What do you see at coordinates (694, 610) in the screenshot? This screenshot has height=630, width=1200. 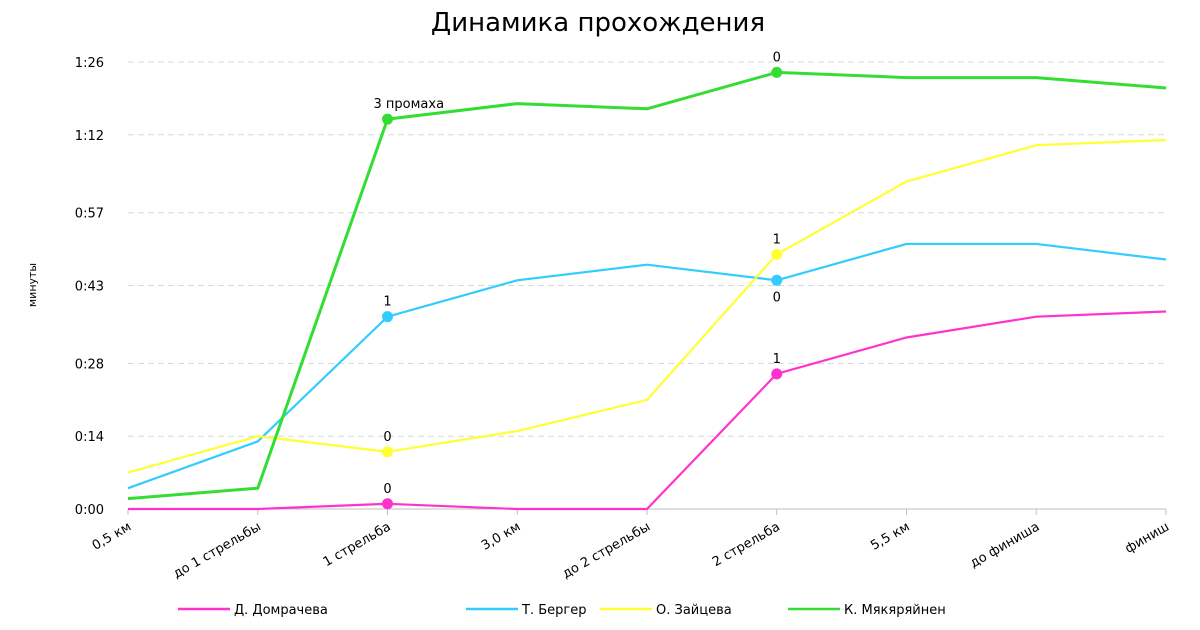 I see `legend-label: О. Зайцева` at bounding box center [694, 610].